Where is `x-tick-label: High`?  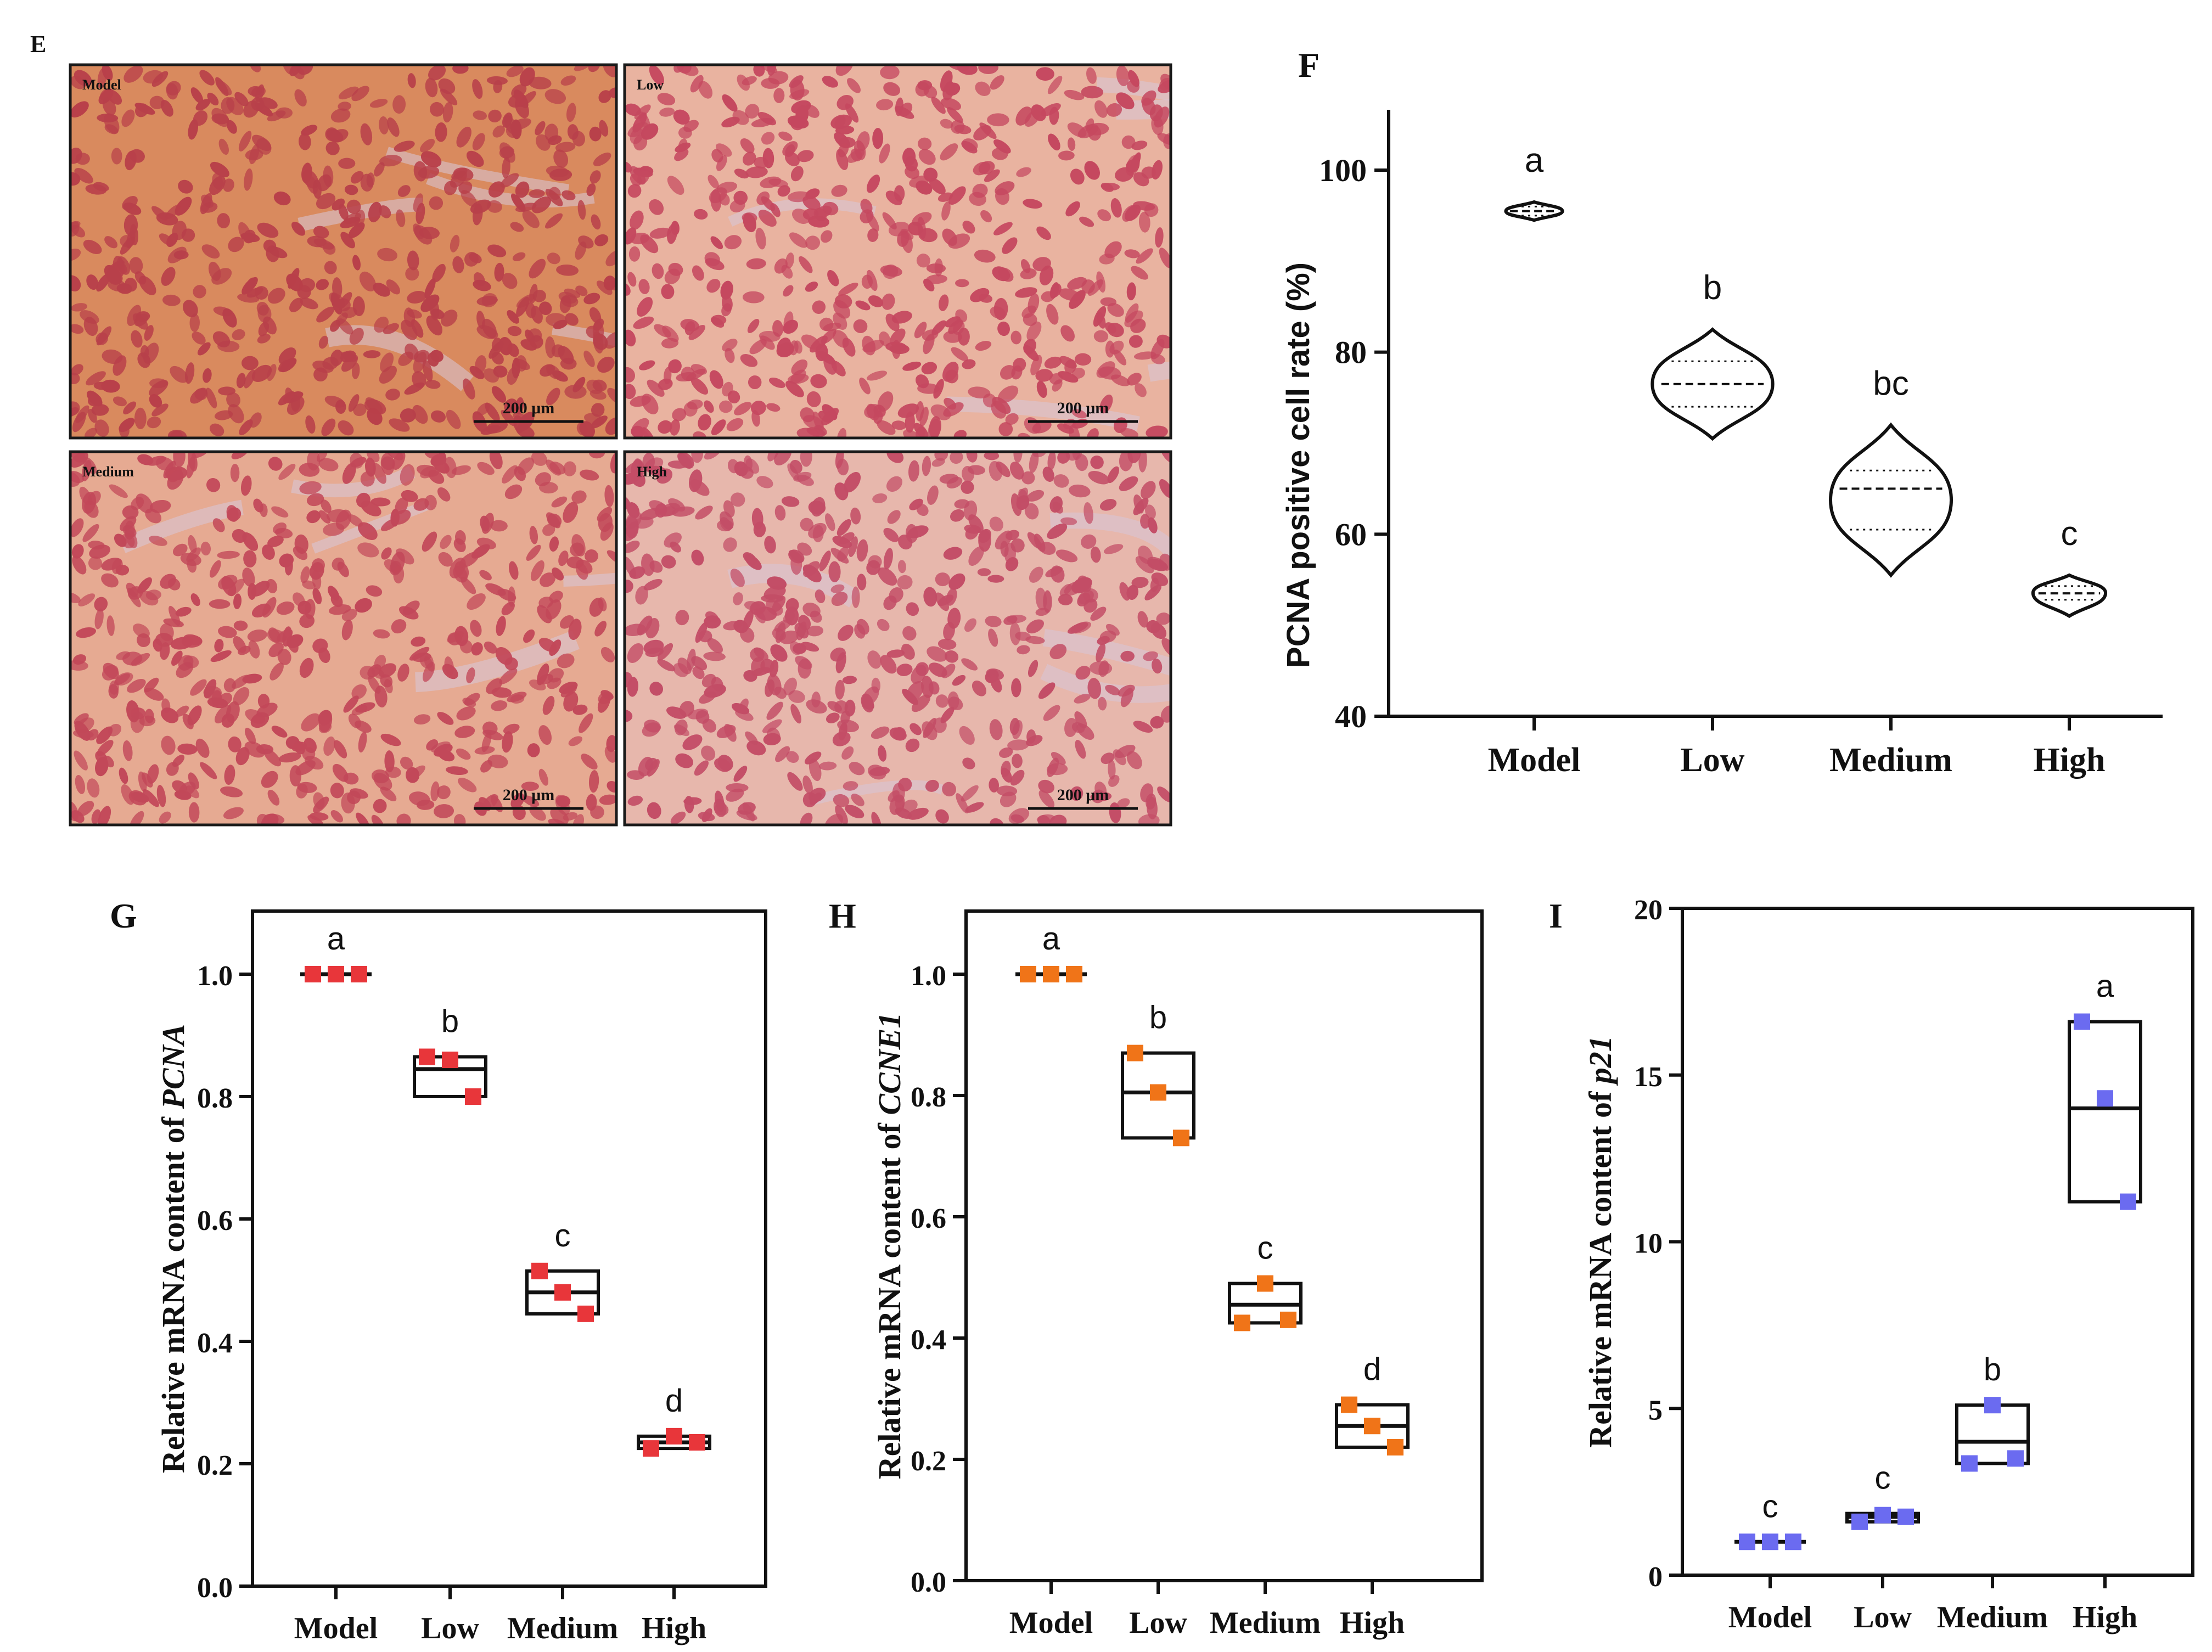
x-tick-label: High is located at coordinates (2070, 760).